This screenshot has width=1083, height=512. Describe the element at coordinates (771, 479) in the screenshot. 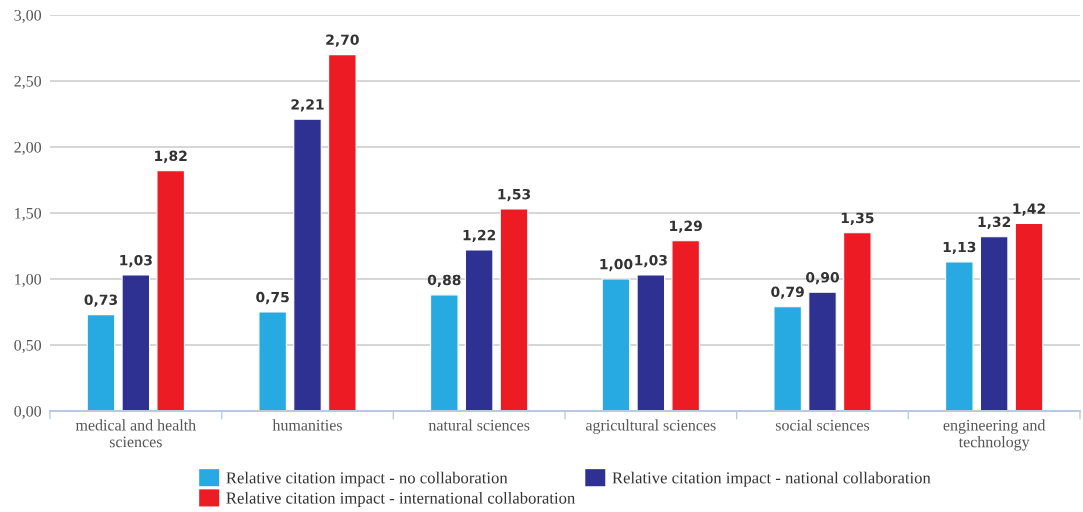

I see `legend-label: Relative citation impact - national collaboration` at that location.